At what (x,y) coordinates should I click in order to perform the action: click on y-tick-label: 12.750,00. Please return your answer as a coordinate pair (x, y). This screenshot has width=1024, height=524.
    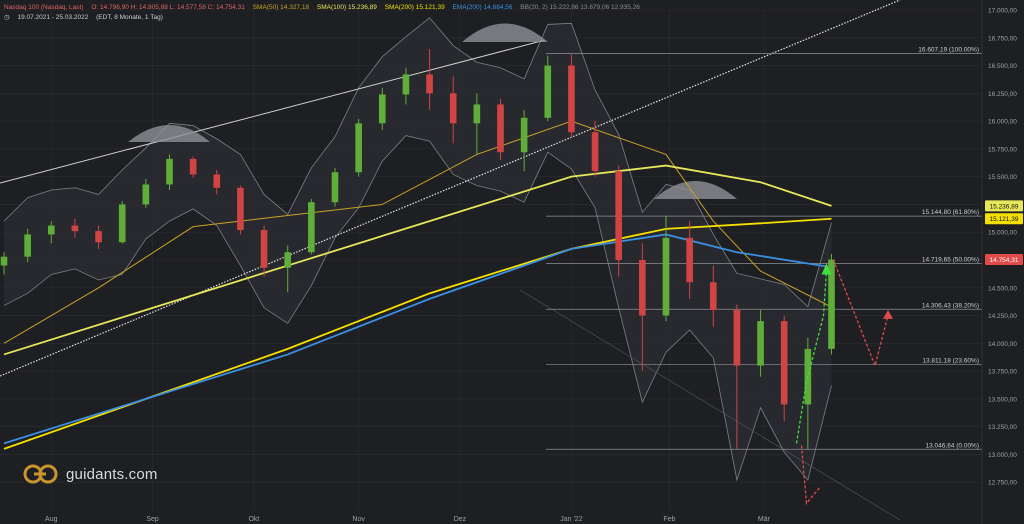
    Looking at the image, I should click on (1002, 483).